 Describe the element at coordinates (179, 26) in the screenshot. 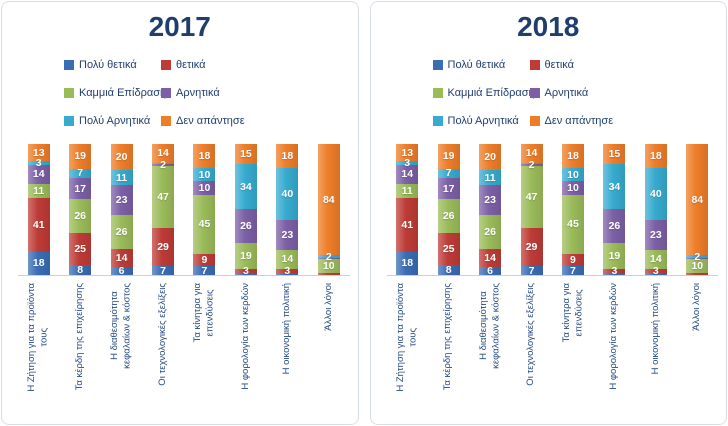

I see `chart-title-2017: 2017` at that location.